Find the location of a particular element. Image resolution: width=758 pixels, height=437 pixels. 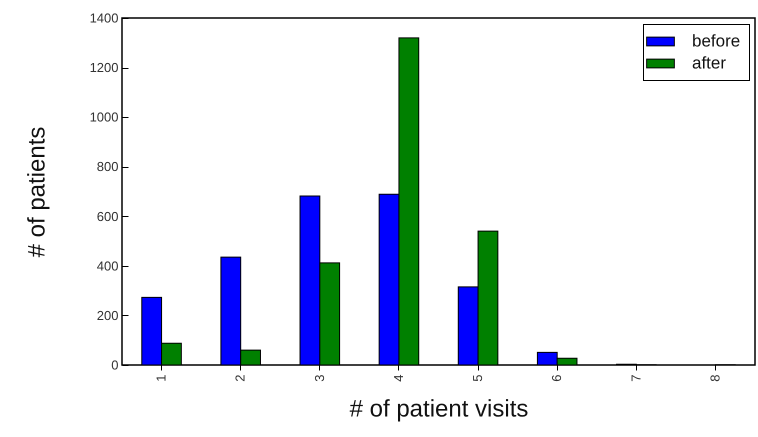

x-tick-label: 3 is located at coordinates (319, 378).